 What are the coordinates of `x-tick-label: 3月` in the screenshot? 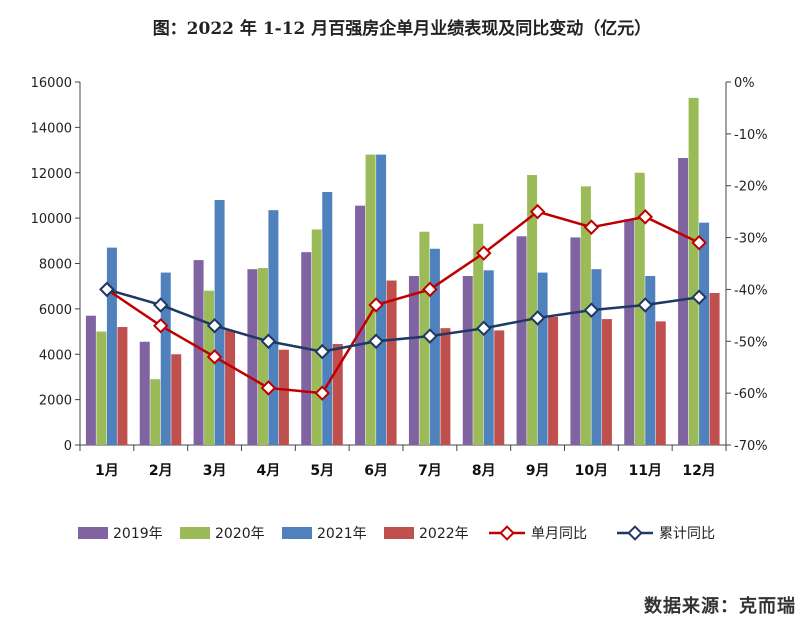 It's located at (215, 471).